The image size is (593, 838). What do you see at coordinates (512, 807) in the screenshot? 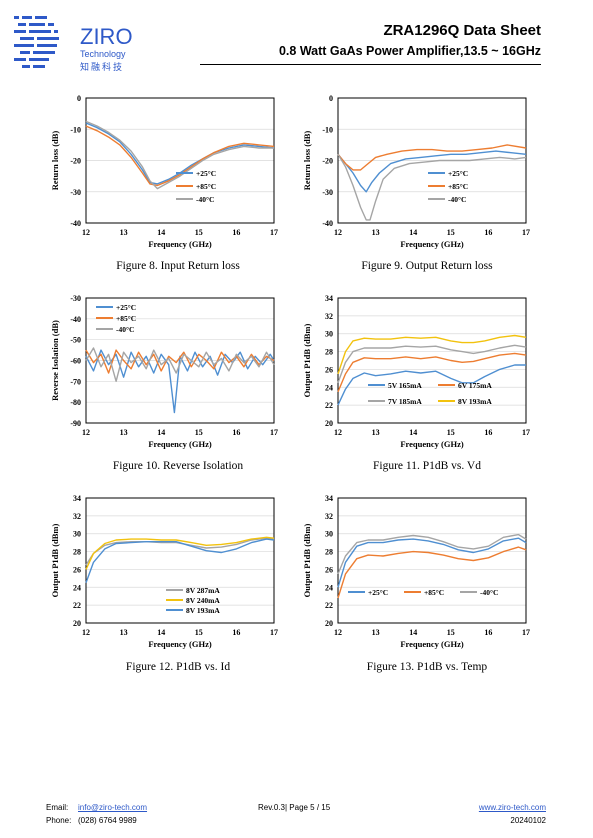
I see `website-link: www.ziro-tech.com` at bounding box center [512, 807].